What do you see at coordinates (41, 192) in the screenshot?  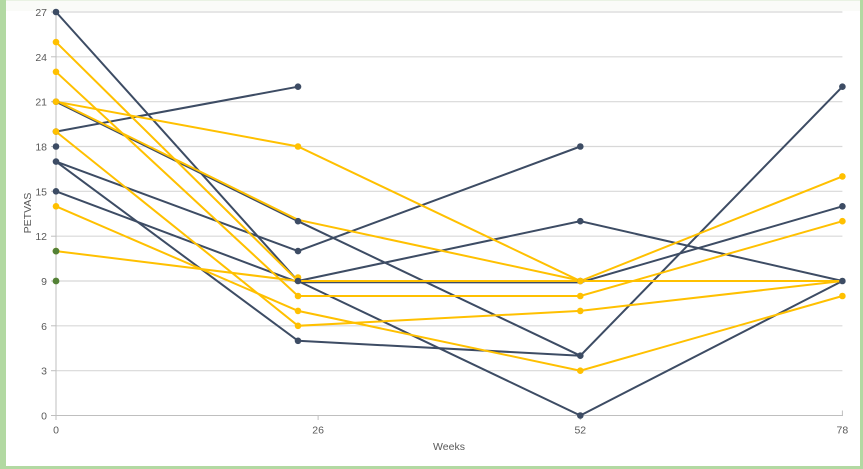 I see `svg-text: 15` at bounding box center [41, 192].